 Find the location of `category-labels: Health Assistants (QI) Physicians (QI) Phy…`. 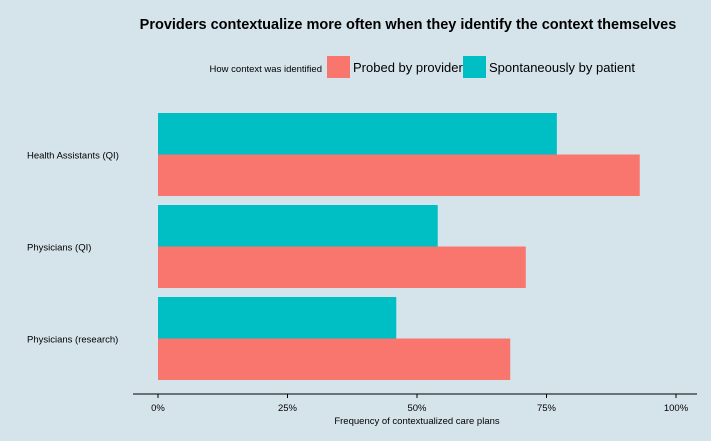

category-labels: Health Assistants (QI) Physicians (QI) Phy… is located at coordinates (73, 248).